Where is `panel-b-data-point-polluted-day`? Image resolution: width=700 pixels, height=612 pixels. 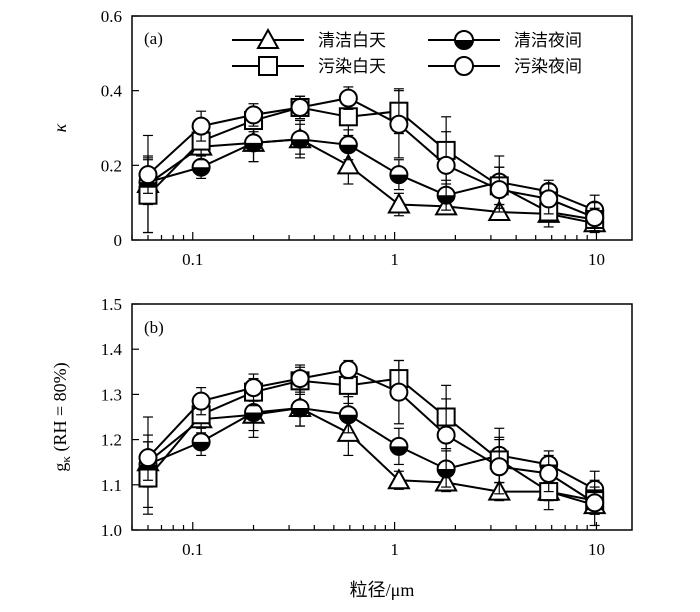
panel-b-data-point-polluted-day is located at coordinates (348, 385).